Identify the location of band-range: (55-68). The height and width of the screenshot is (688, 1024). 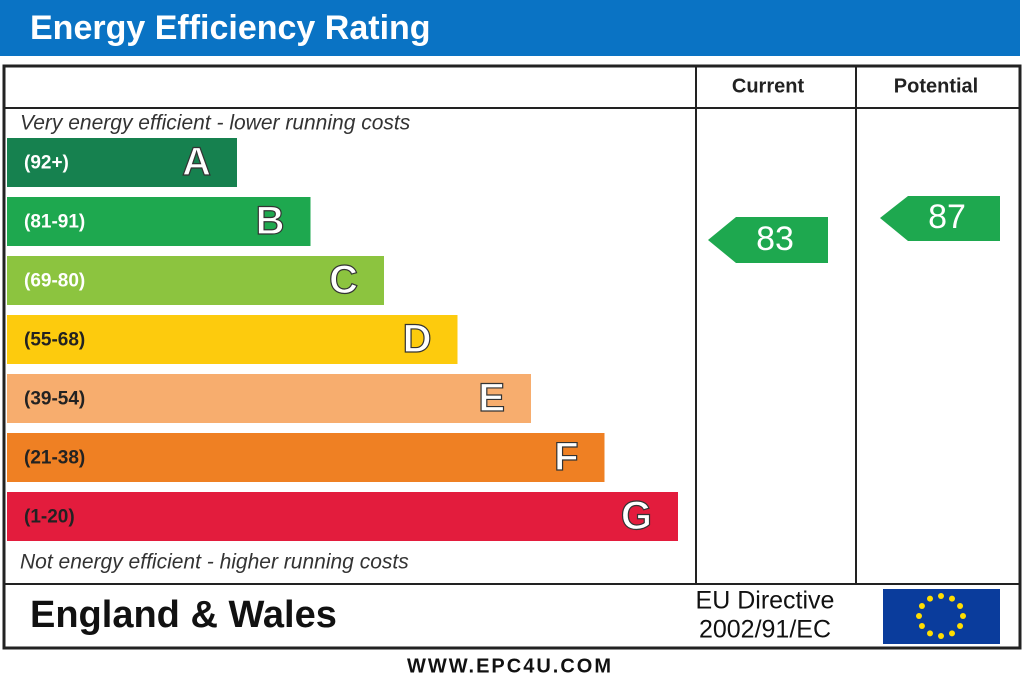
(54, 340).